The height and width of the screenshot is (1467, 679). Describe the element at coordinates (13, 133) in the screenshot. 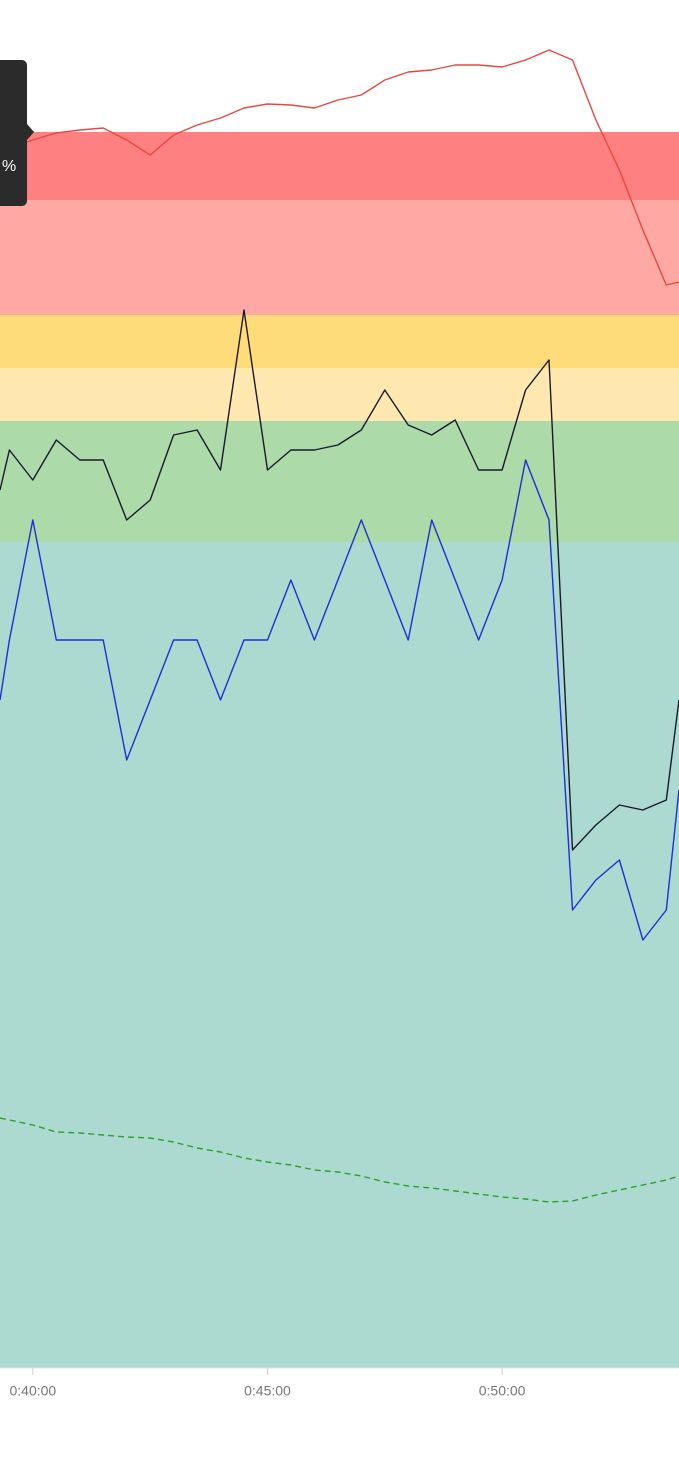

I see `tooltip-box` at that location.